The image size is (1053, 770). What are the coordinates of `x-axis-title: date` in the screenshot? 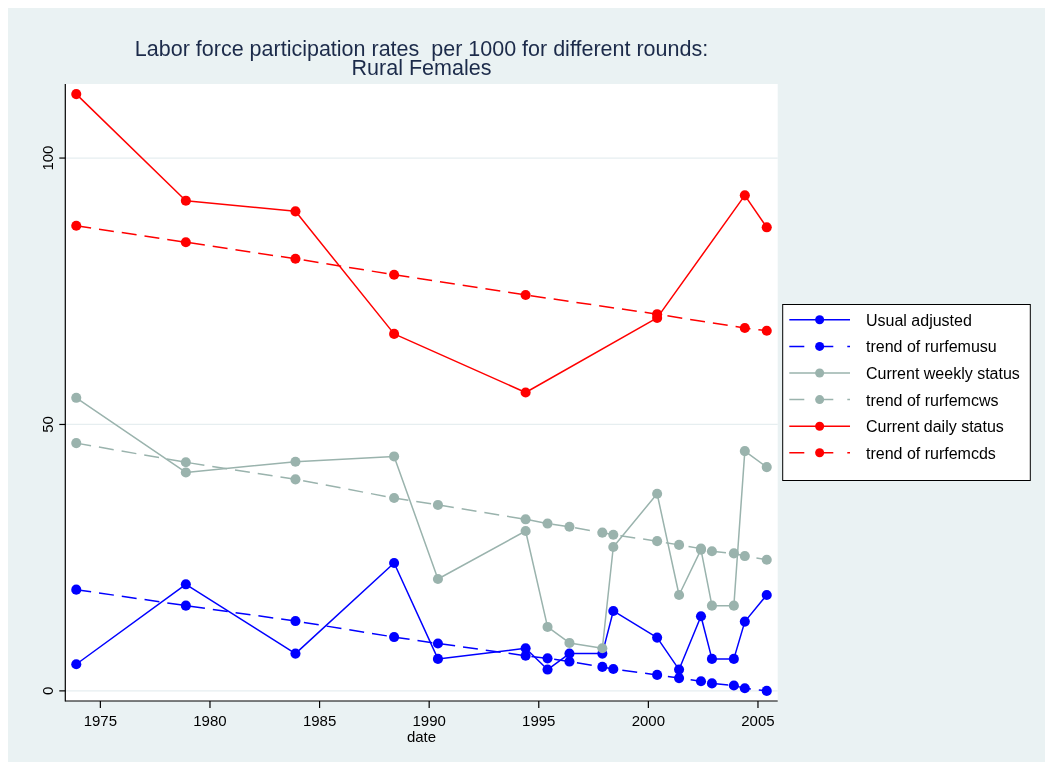 It's located at (421, 736).